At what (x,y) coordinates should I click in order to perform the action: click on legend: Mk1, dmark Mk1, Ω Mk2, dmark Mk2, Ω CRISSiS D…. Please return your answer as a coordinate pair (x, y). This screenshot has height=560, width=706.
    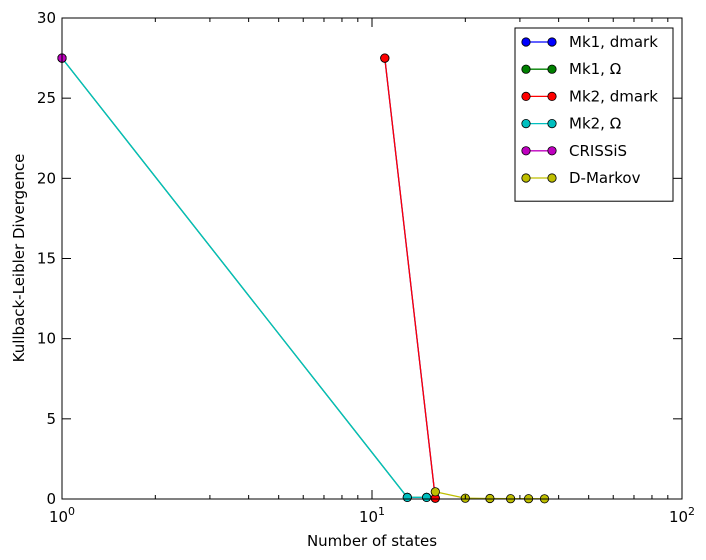
    Looking at the image, I should click on (594, 114).